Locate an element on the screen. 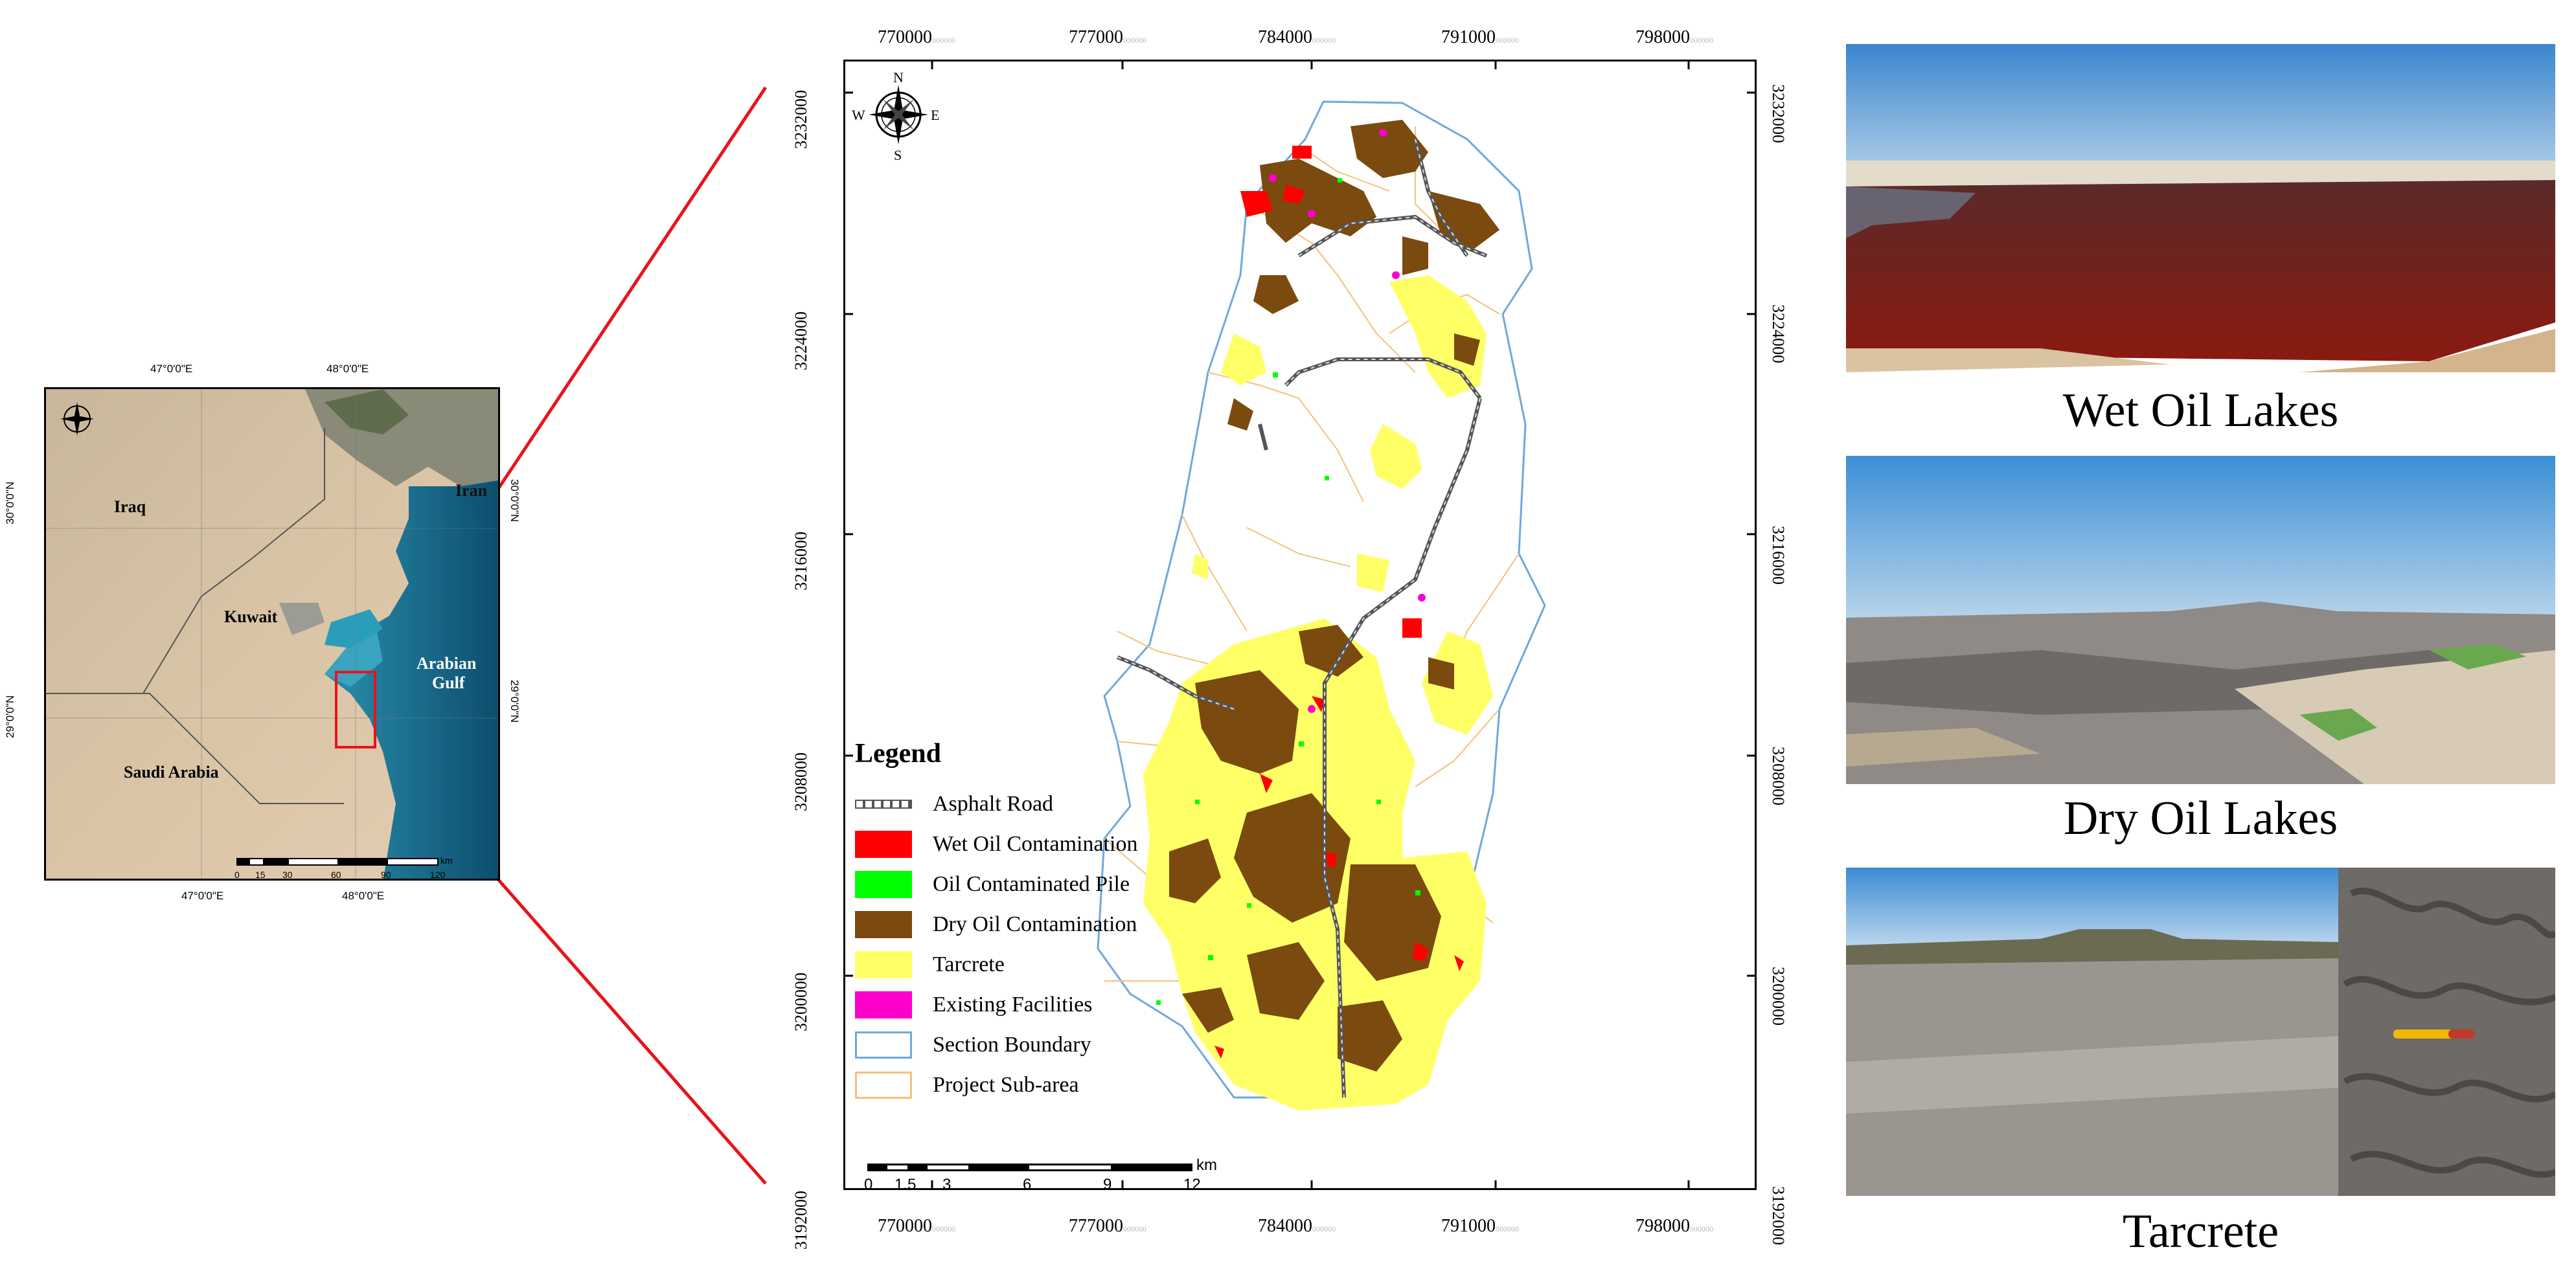 The image size is (2576, 1271). place-label-saudi-arabia: Saudi Arabia is located at coordinates (172, 772).